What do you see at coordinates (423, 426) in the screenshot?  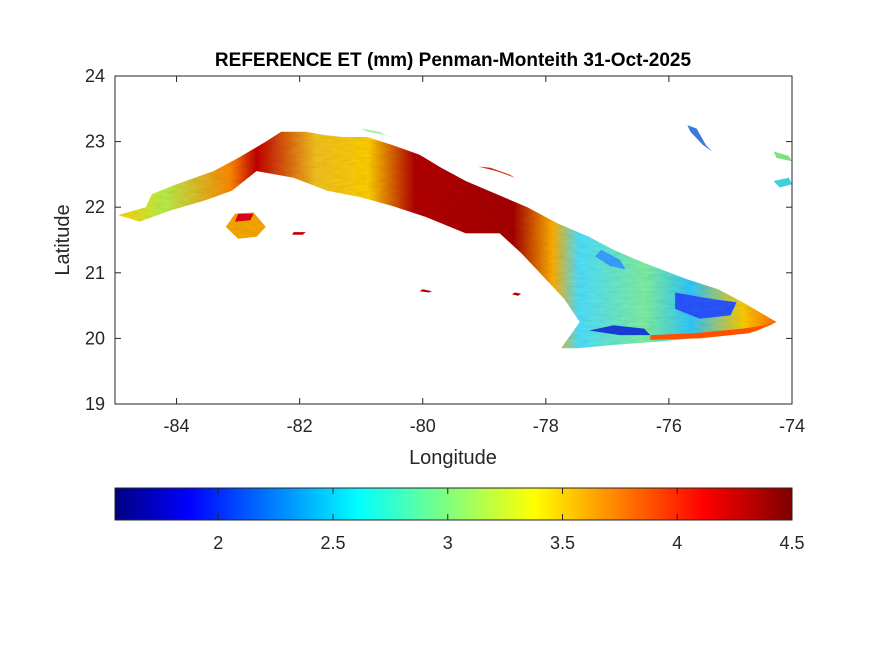 I see `x-tick-label: -80` at bounding box center [423, 426].